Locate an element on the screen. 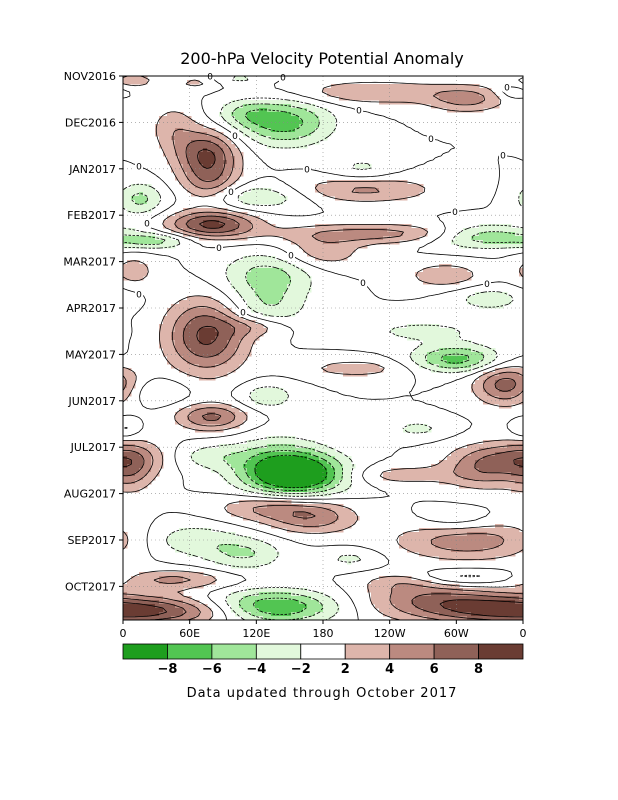 The image size is (618, 800). y-tick-label: JUN2017 is located at coordinates (91, 401).